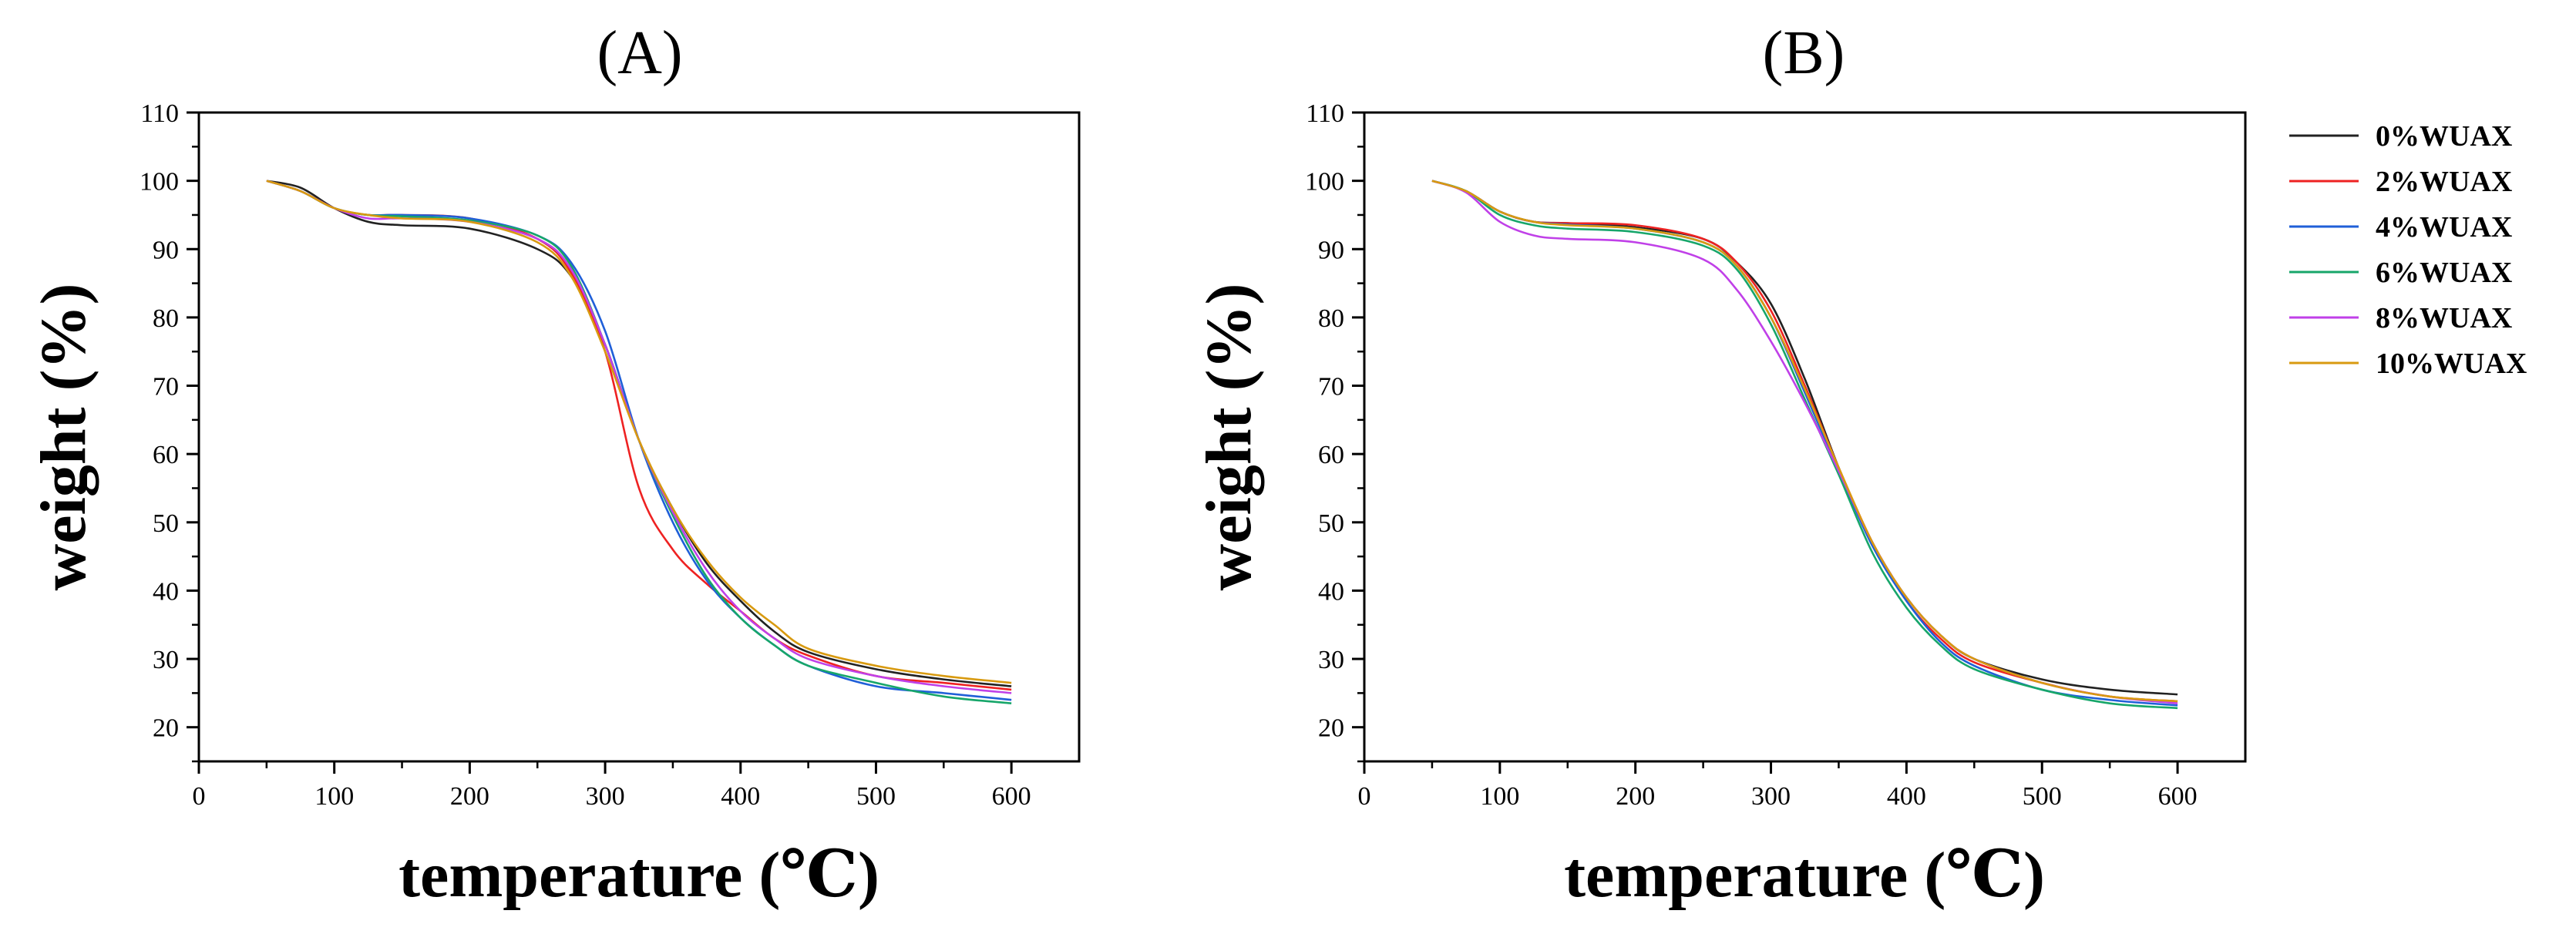  I want to click on legend-label: 6%WUAX, so click(2444, 273).